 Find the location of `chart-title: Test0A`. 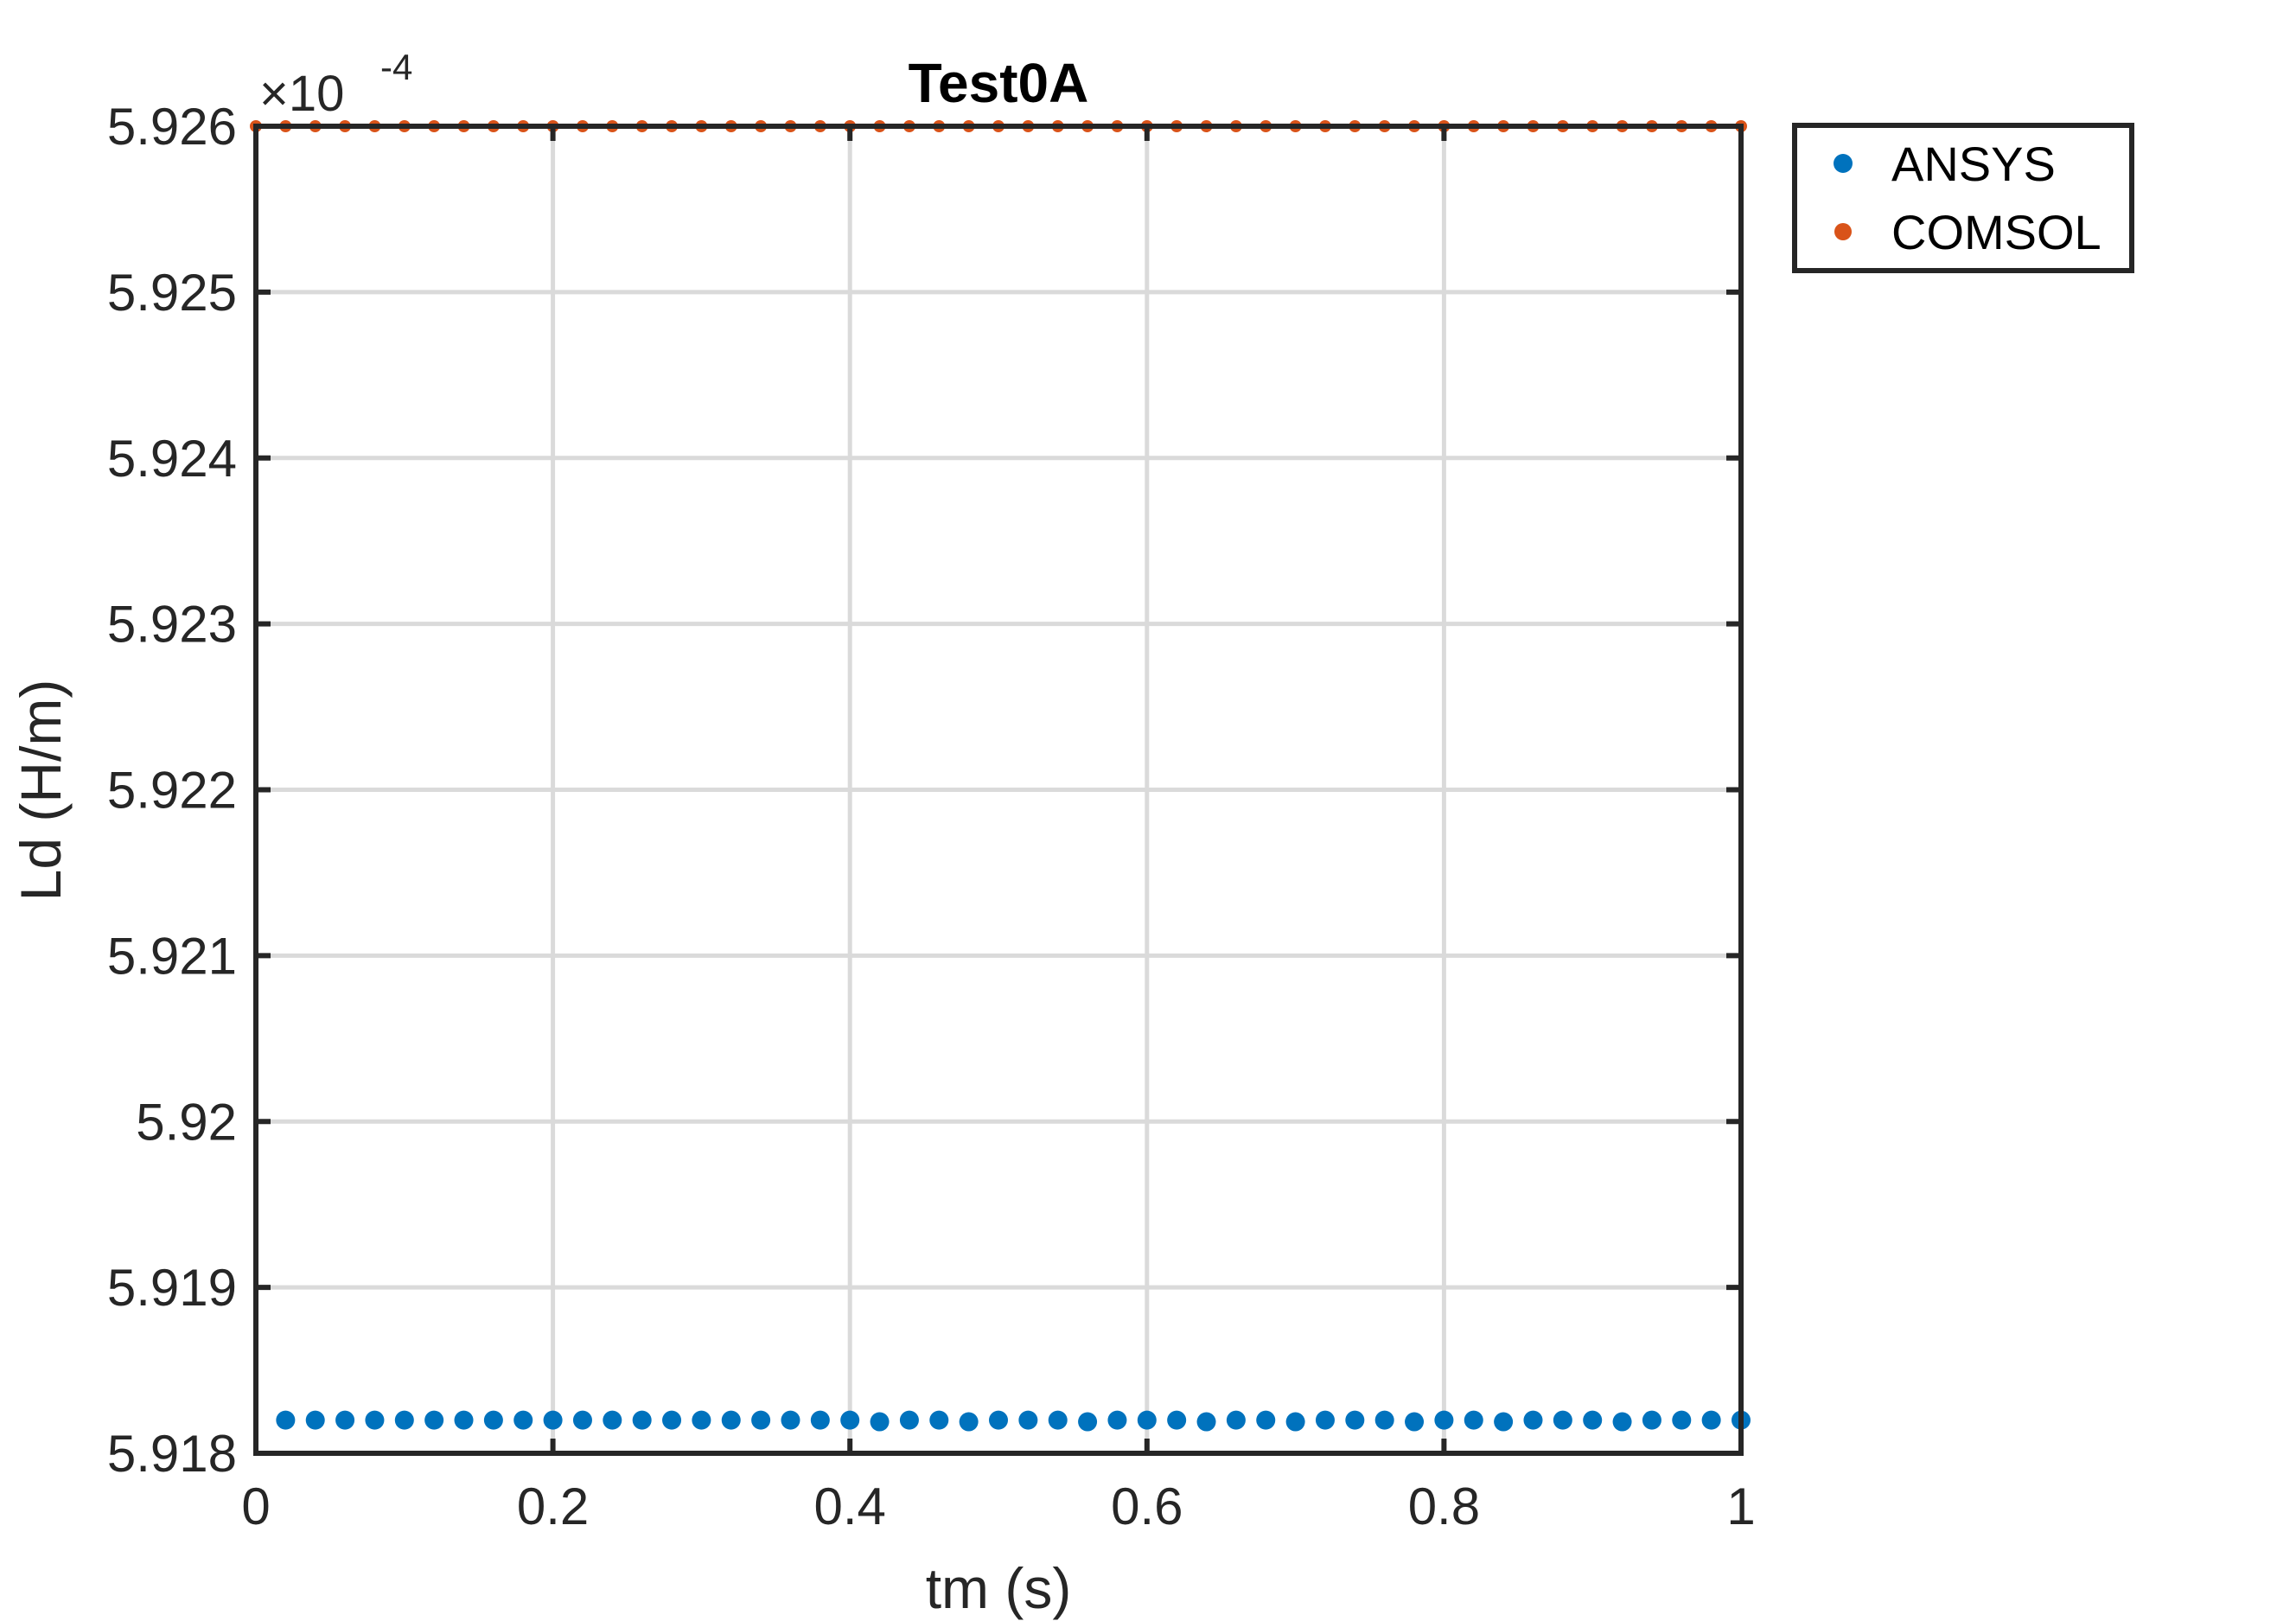

chart-title: Test0A is located at coordinates (999, 83).